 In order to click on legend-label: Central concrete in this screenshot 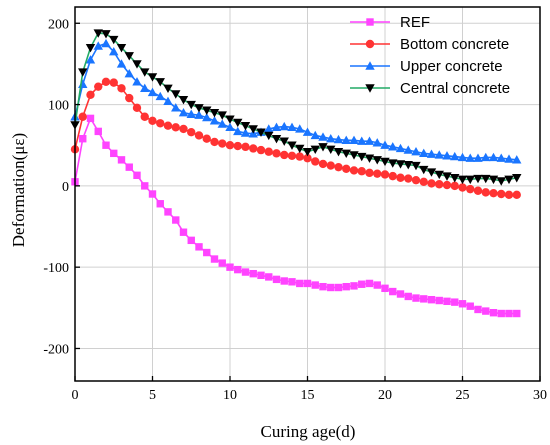, I will do `click(455, 88)`.